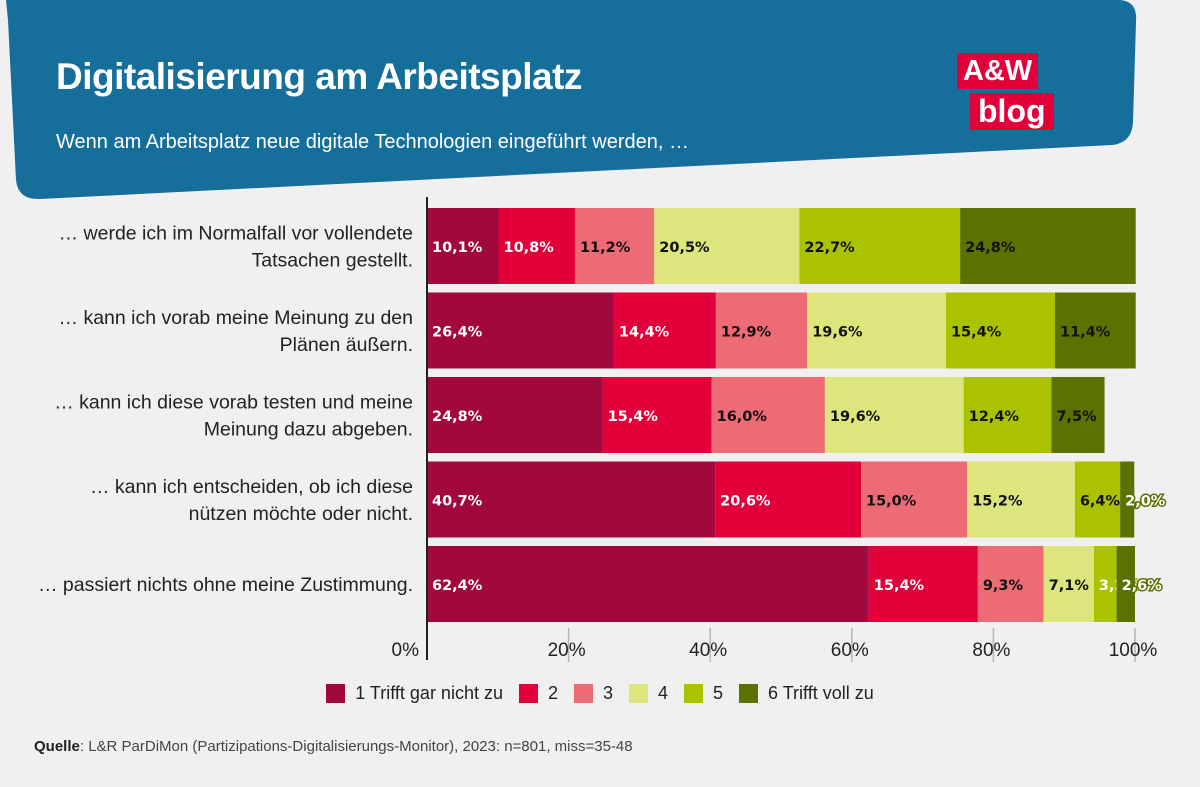 Image resolution: width=1200 pixels, height=787 pixels. I want to click on bar-value-label: 10,8%, so click(529, 248).